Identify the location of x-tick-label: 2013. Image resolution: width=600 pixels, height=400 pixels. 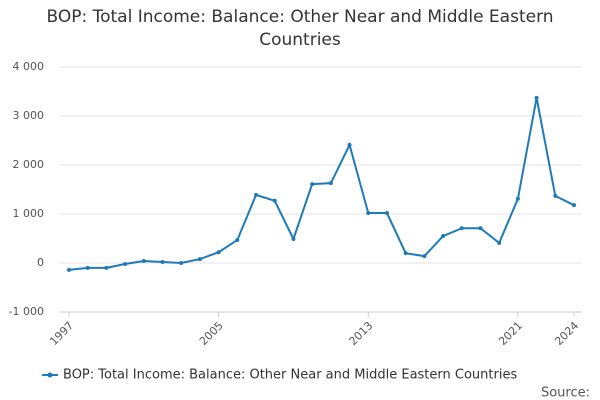
(361, 333).